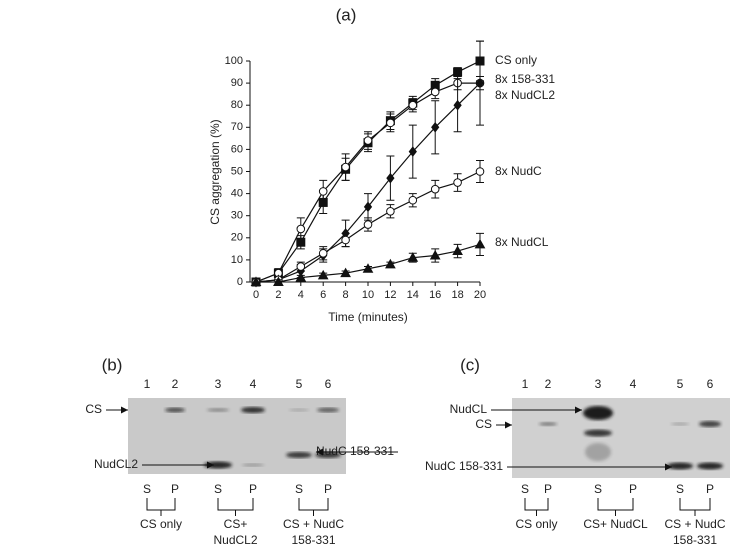  Describe the element at coordinates (237, 216) in the screenshot. I see `y-tick-label: 30` at that location.